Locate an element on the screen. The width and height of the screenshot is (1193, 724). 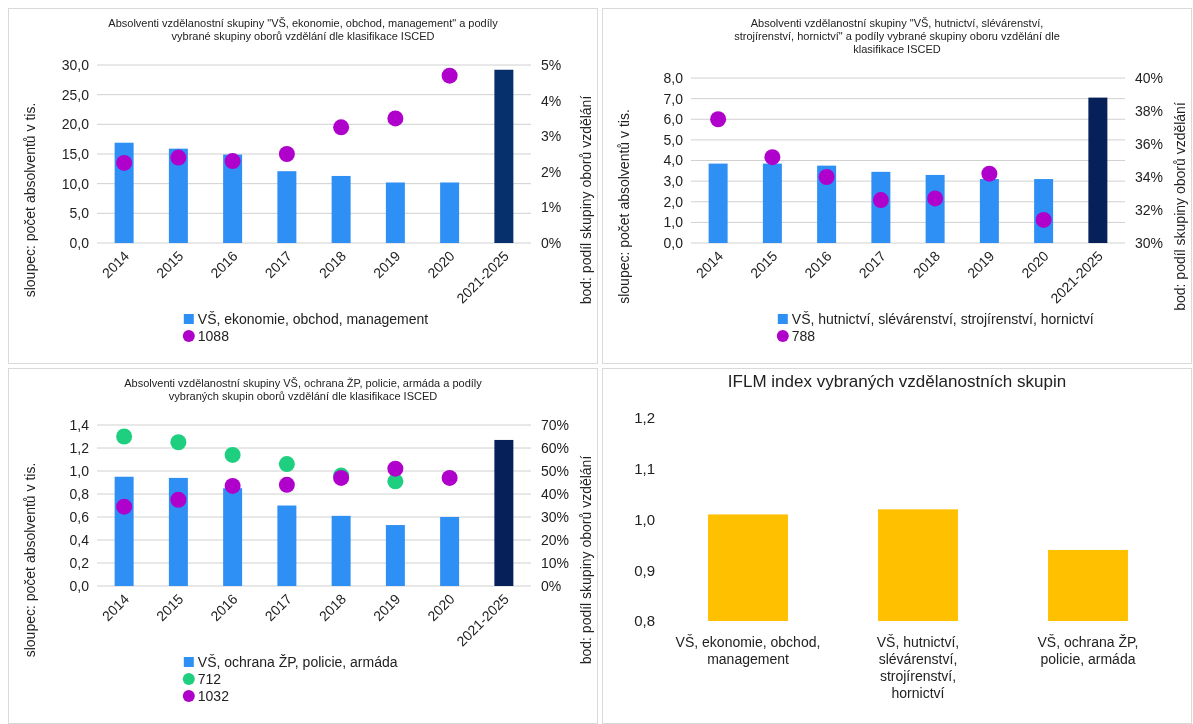
legend-label: 1032 is located at coordinates (213, 695).